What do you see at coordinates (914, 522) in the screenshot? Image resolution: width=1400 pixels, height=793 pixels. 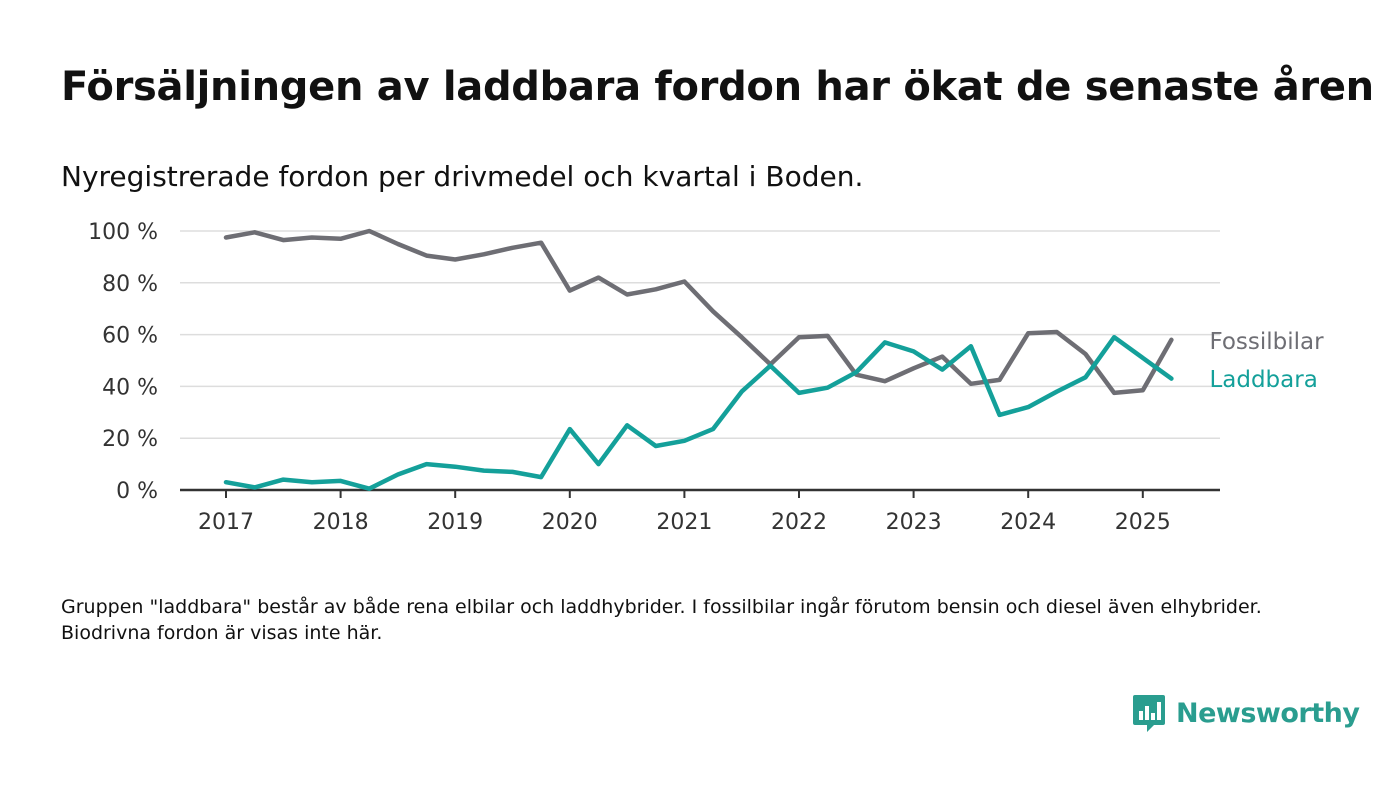 I see `x-tick-label: 2023` at bounding box center [914, 522].